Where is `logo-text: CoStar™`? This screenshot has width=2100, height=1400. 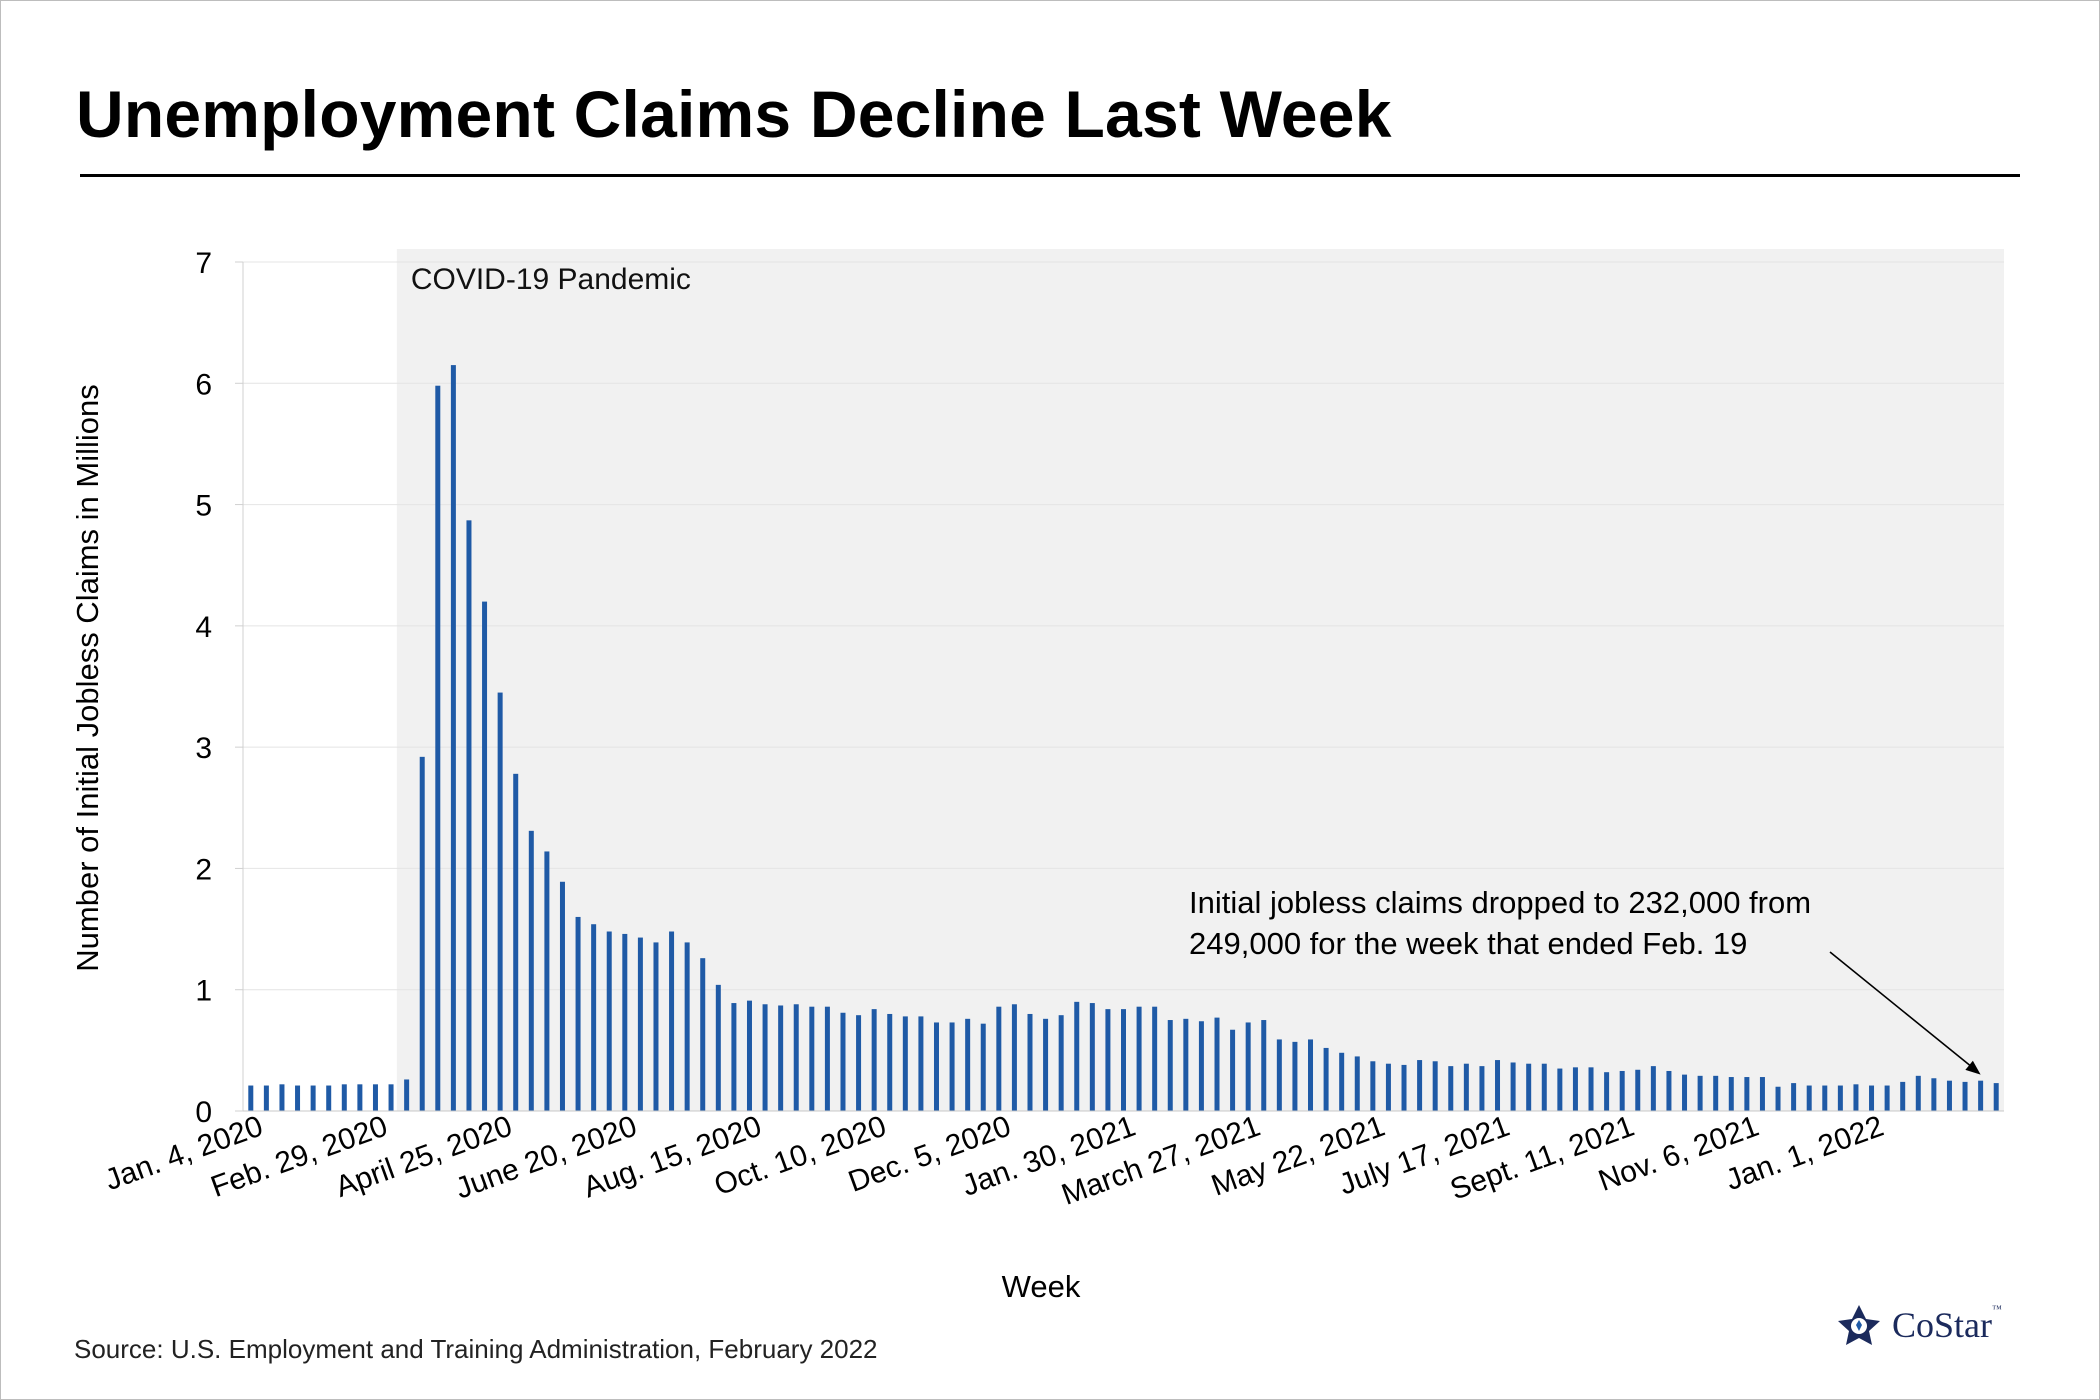 logo-text: CoStar™ is located at coordinates (1947, 1324).